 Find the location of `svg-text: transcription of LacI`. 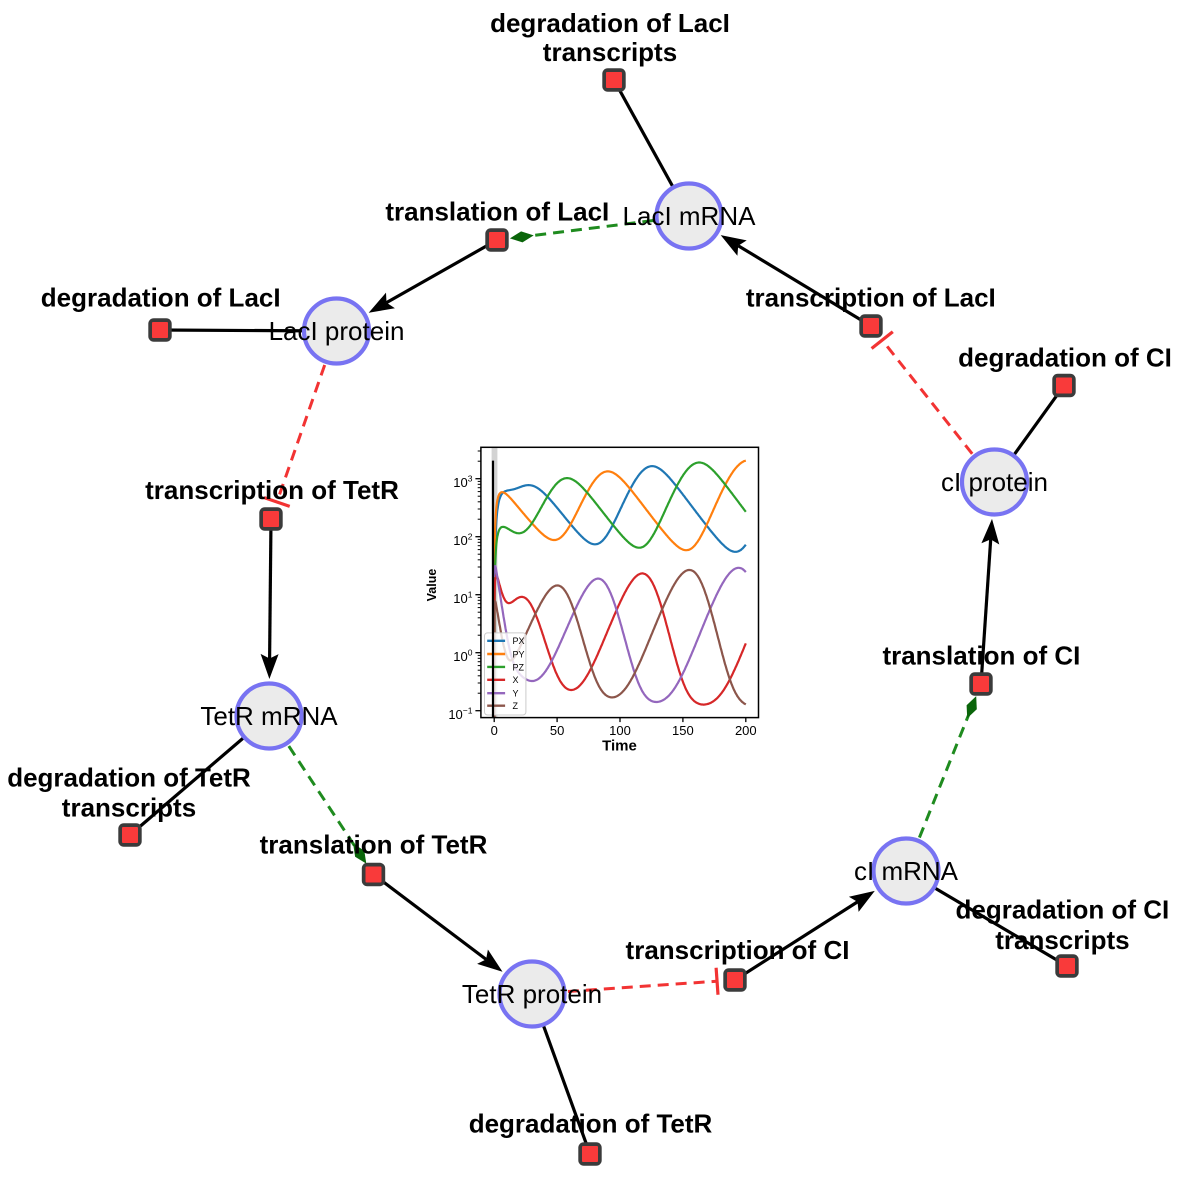

svg-text: transcription of LacI is located at coordinates (871, 298).